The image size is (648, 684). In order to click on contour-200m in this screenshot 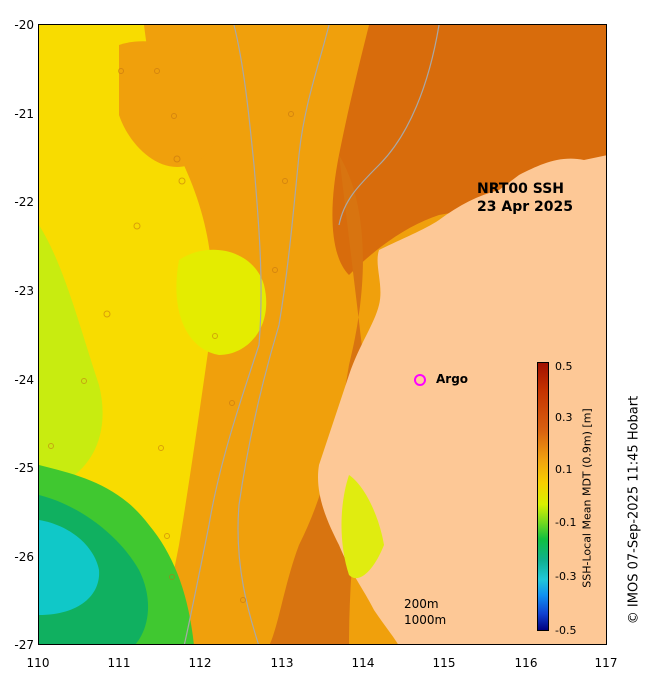, I will do `click(283, 334)`.